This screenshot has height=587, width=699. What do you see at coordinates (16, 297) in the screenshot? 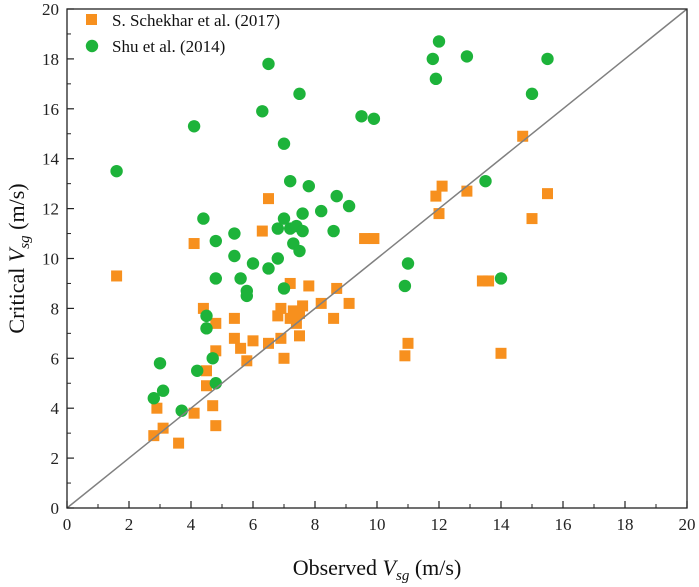
I see `y-axis-title-prefix: Critical` at bounding box center [16, 297].